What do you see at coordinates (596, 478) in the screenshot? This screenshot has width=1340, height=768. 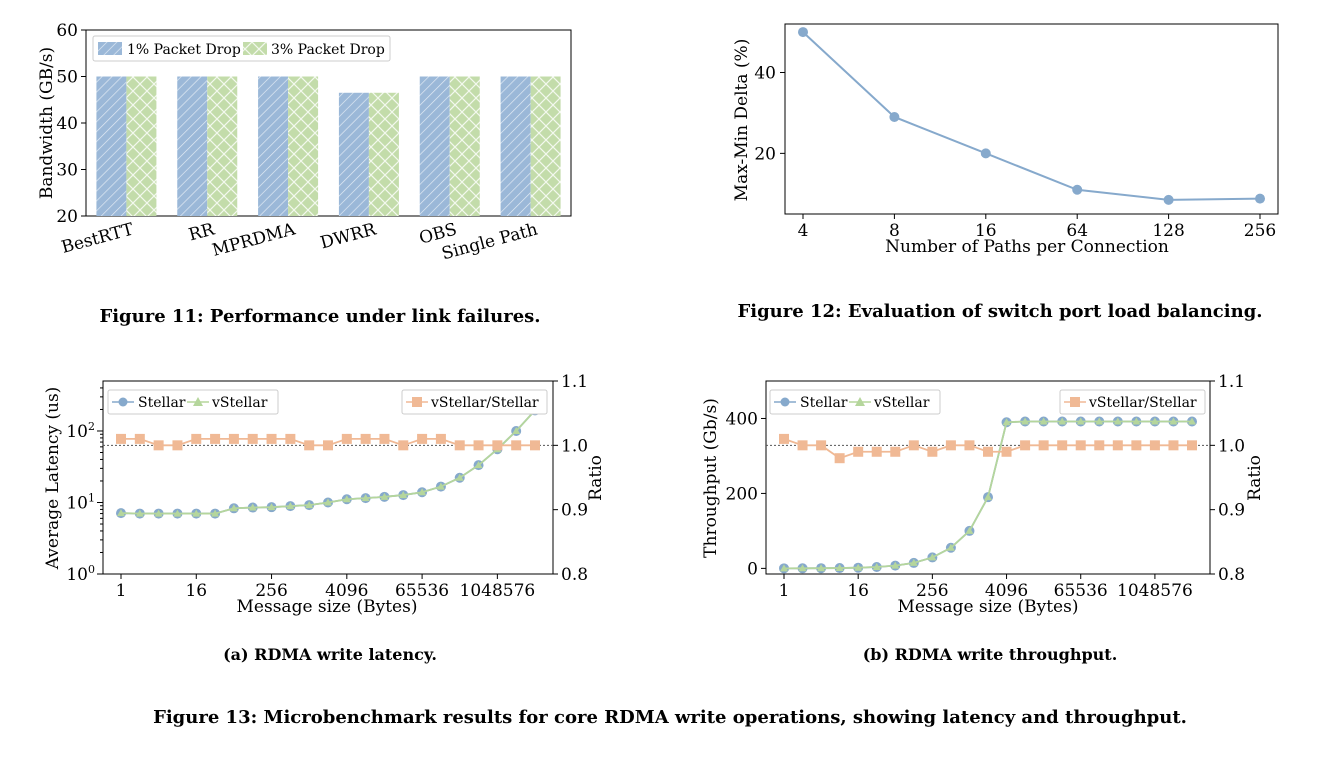 I see `fig13a-y2label: Ratio` at bounding box center [596, 478].